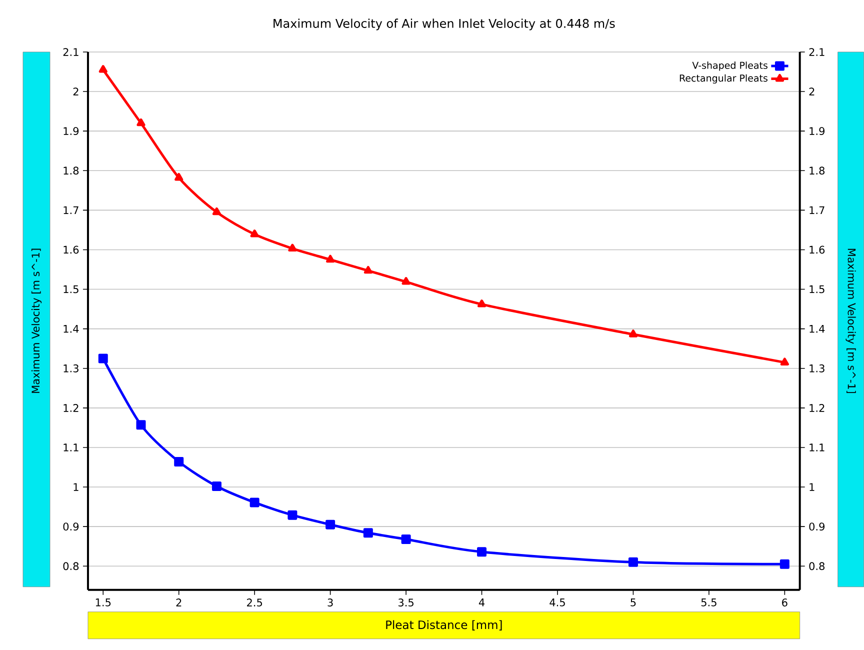 The image size is (864, 650). Describe the element at coordinates (724, 79) in the screenshot. I see `legend-label: Rectangular Pleats` at that location.